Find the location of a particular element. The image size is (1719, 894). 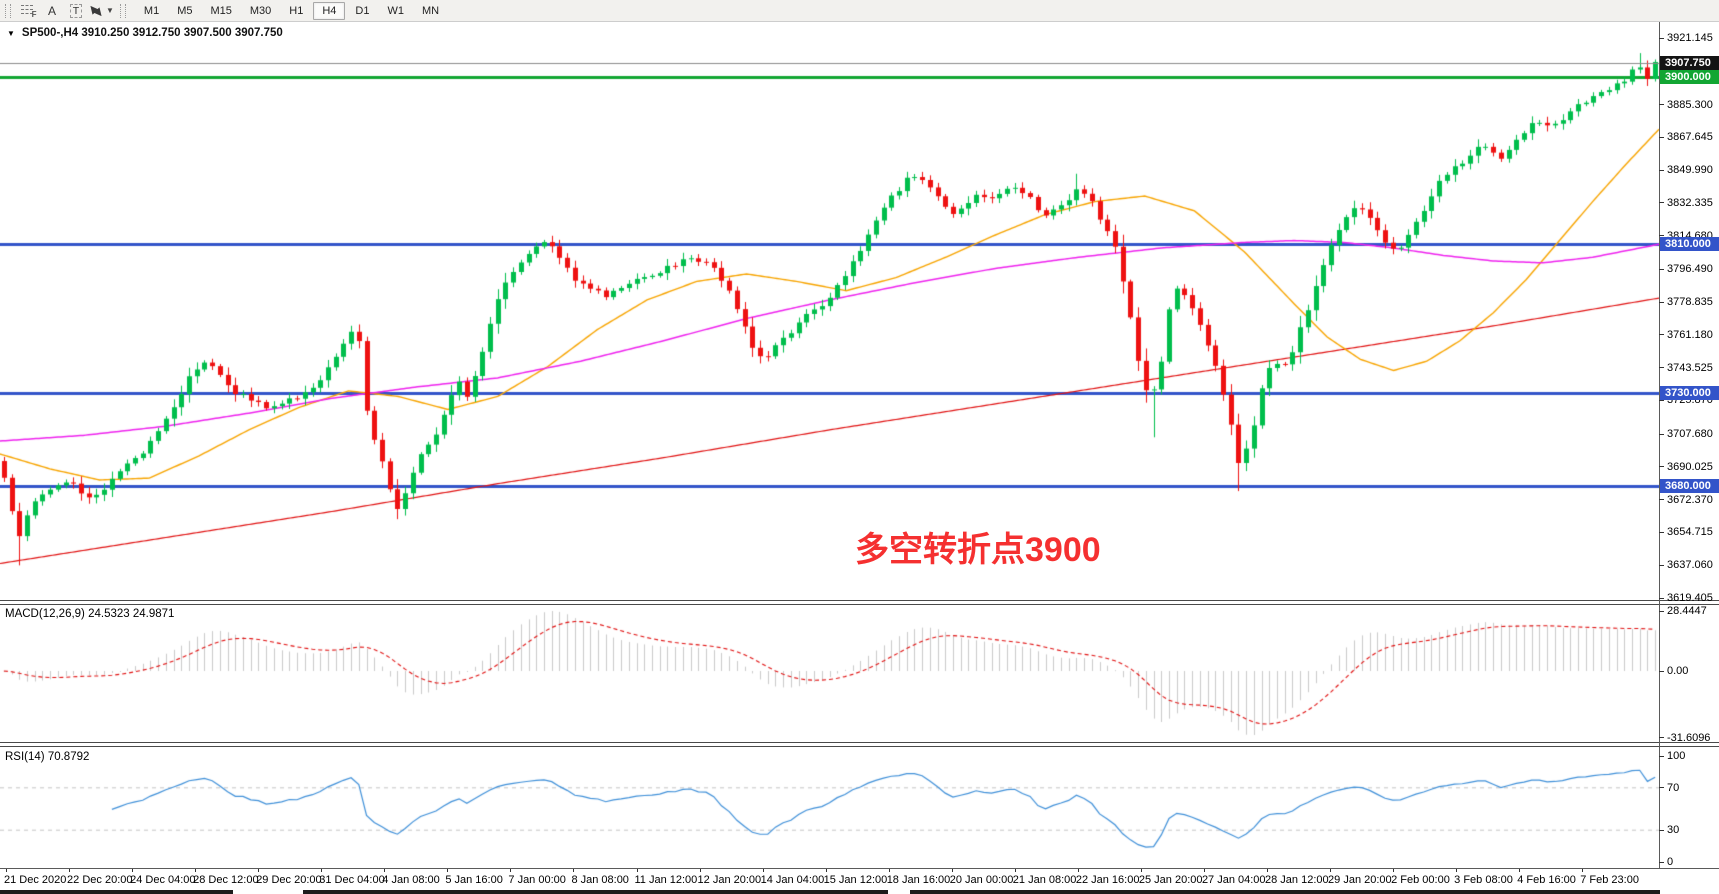

timeframe-button-m1: M1 is located at coordinates (151, 10).